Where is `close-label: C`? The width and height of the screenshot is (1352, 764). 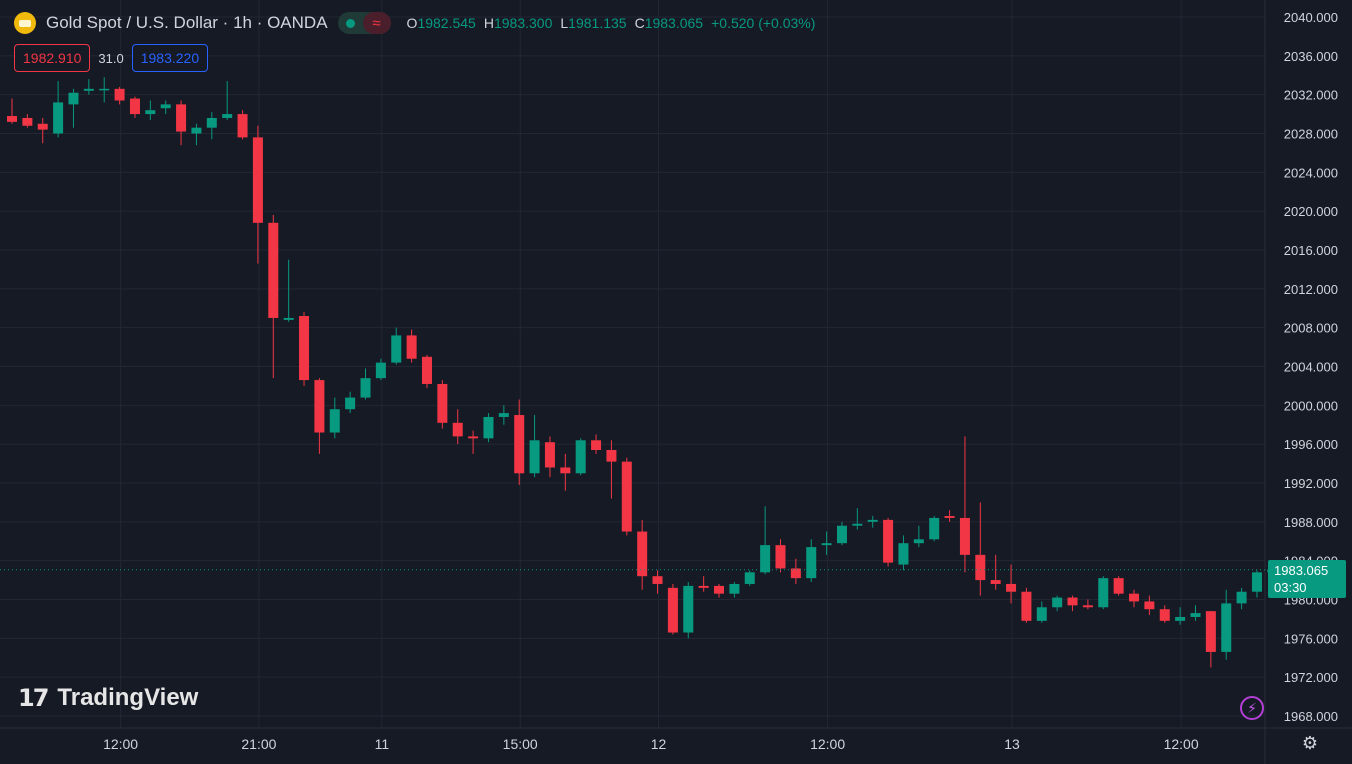 close-label: C is located at coordinates (639, 23).